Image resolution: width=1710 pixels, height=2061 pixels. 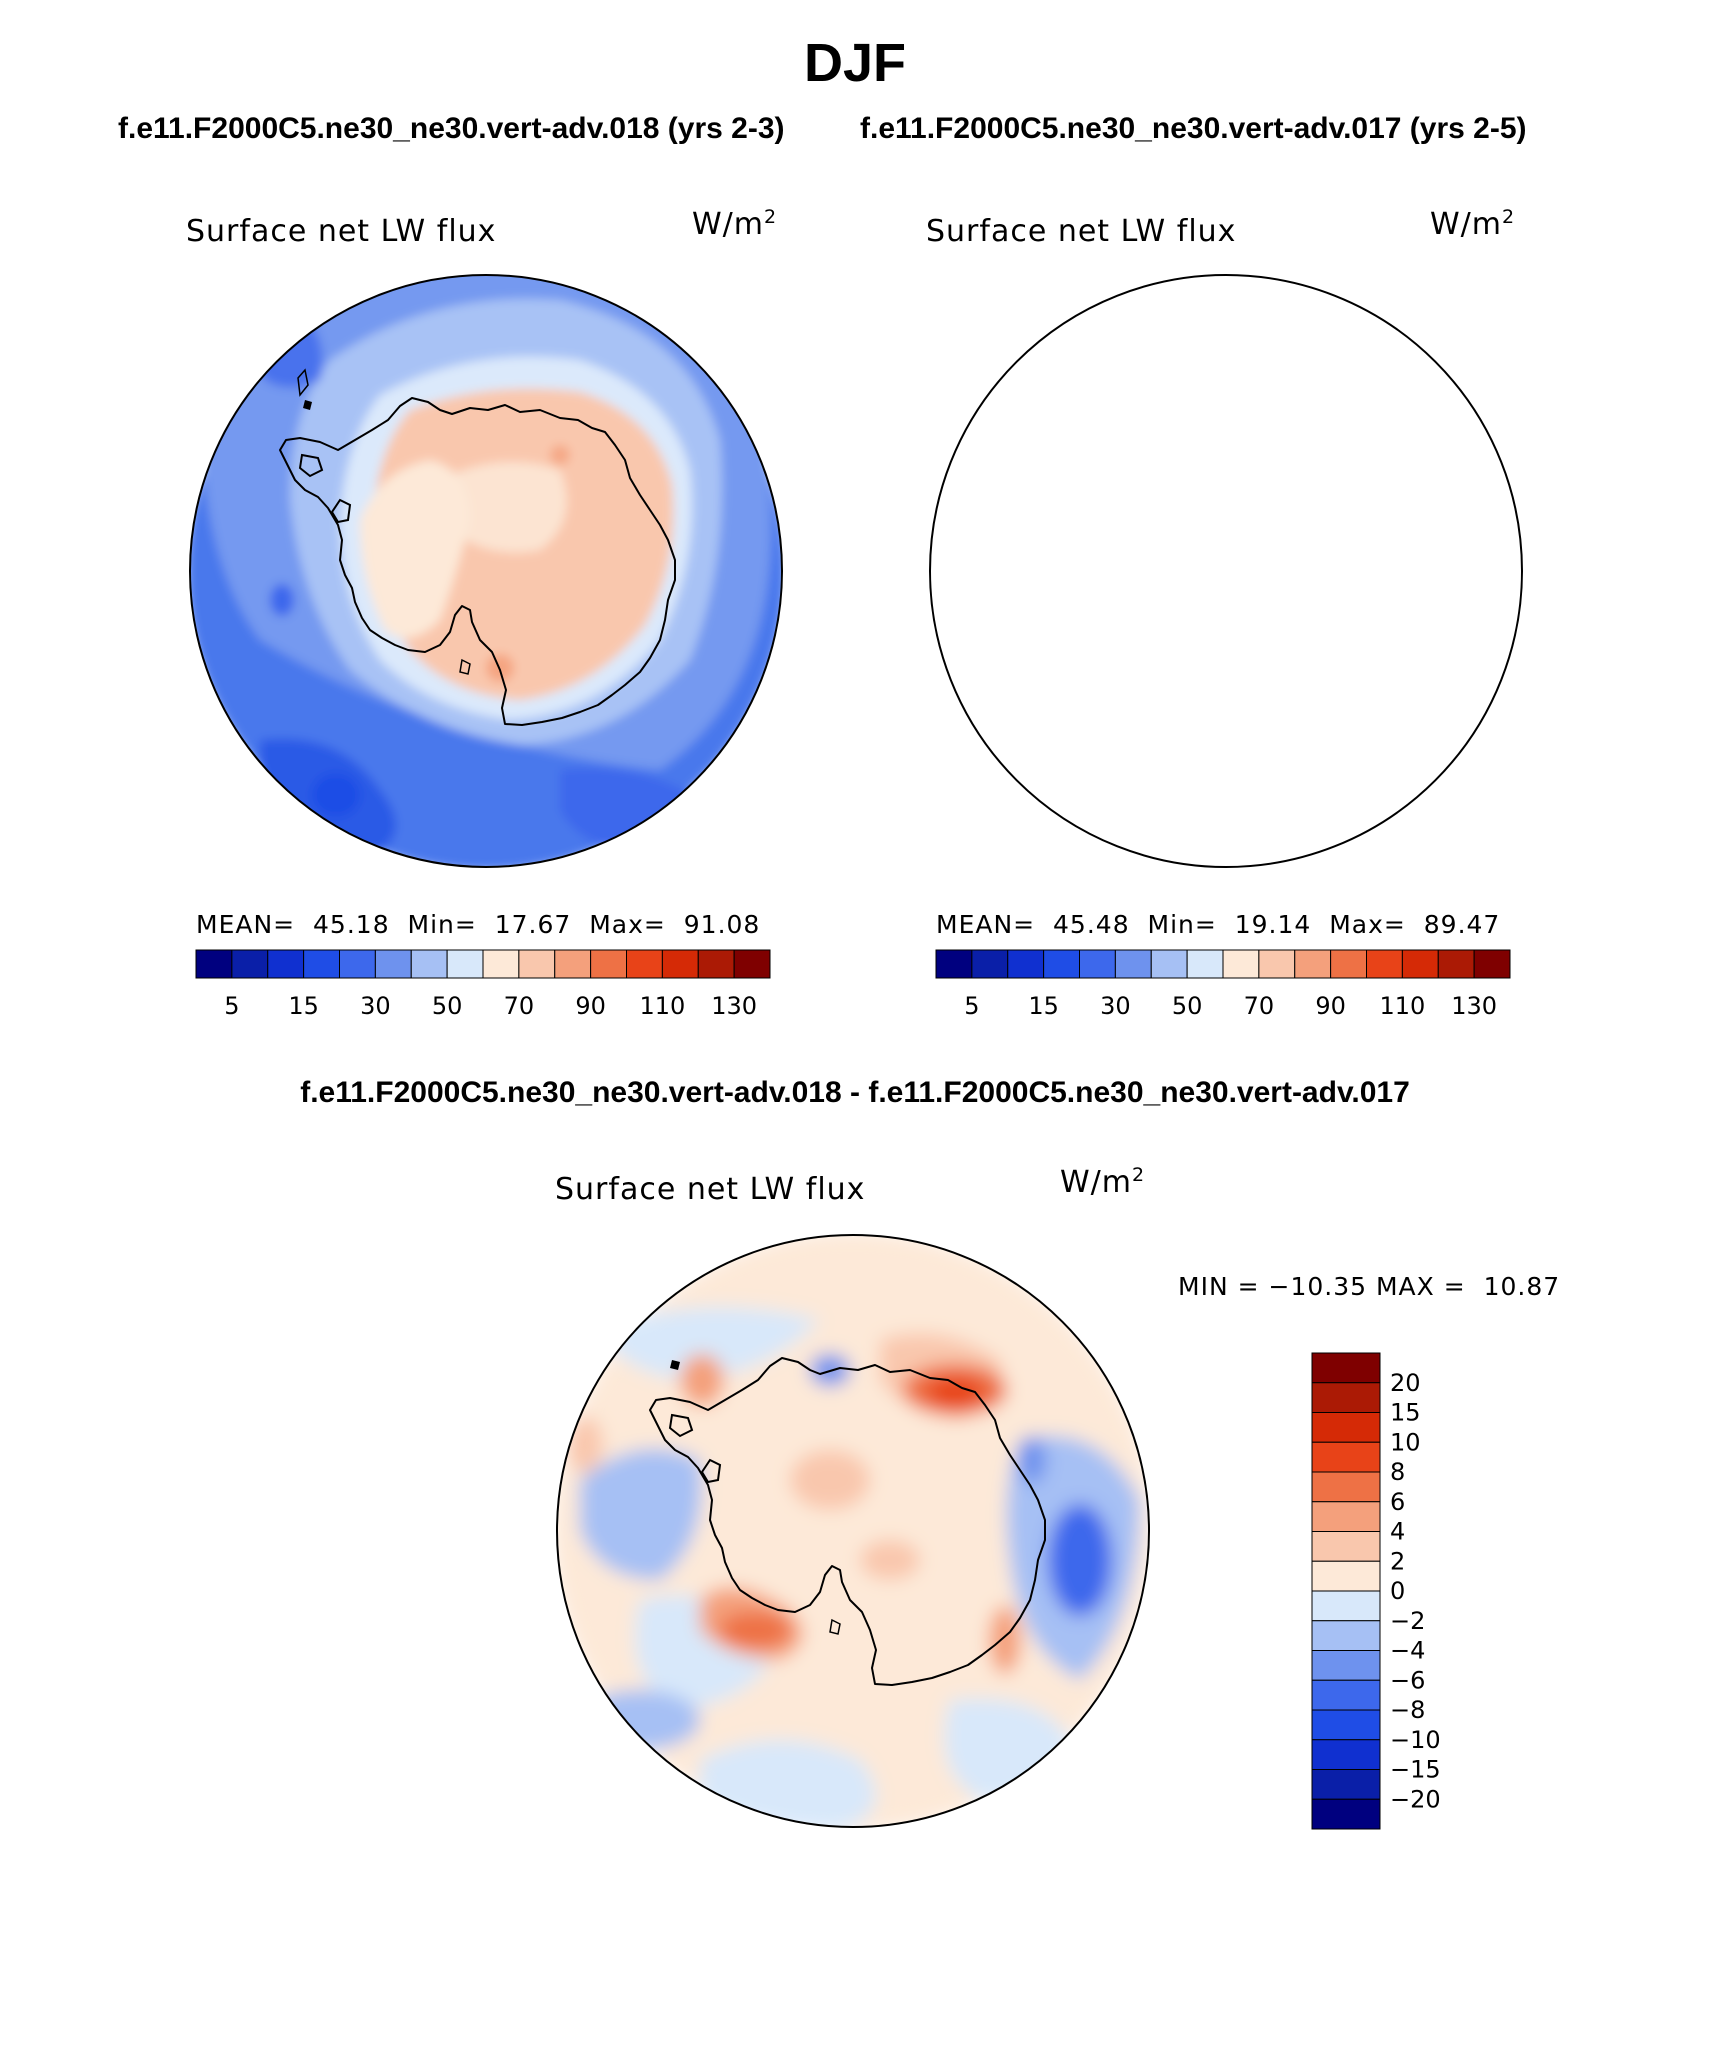 What do you see at coordinates (1187, 1006) in the screenshot?
I see `cbar2-tick-label: 50` at bounding box center [1187, 1006].